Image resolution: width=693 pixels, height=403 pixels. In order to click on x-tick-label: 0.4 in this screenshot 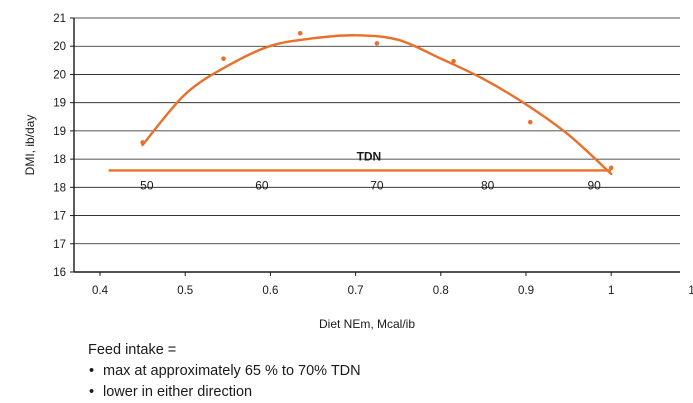, I will do `click(100, 291)`.